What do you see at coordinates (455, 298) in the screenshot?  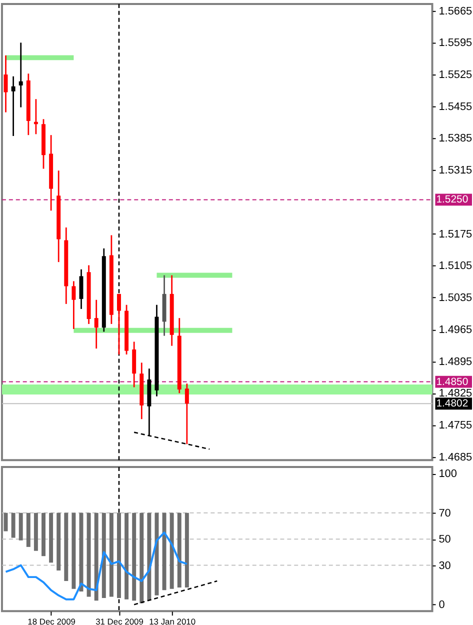 I see `y-tick-label: 1.5035` at bounding box center [455, 298].